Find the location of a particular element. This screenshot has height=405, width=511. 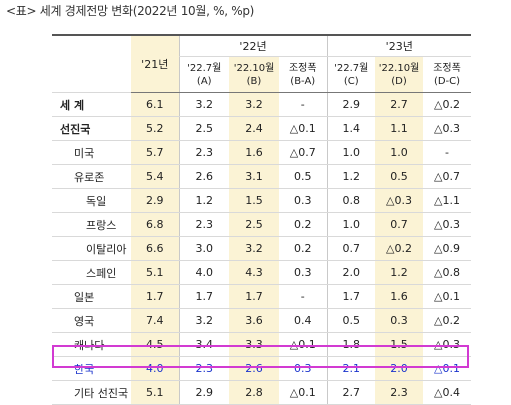

row-value: 4.5 is located at coordinates (155, 344).